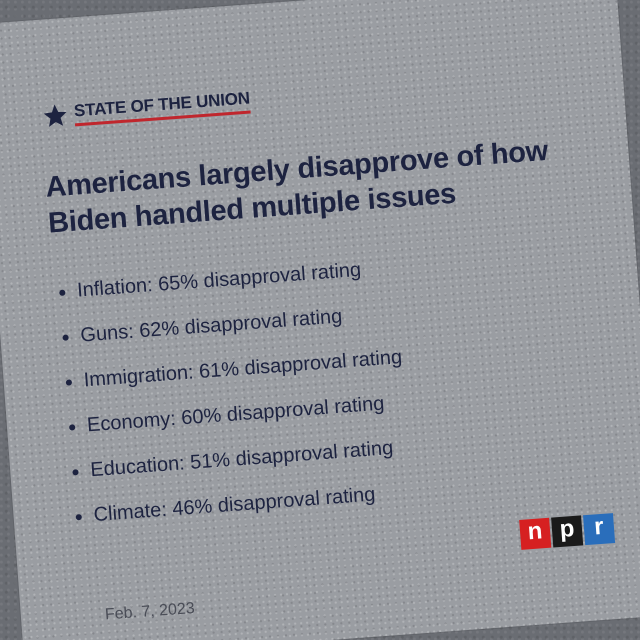  What do you see at coordinates (150, 611) in the screenshot?
I see `publish-date: Feb. 7, 2023` at bounding box center [150, 611].